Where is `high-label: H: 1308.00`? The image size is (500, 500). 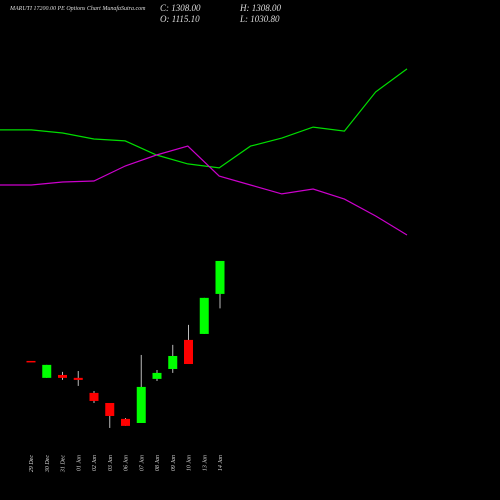
high-label: H: 1308.00 is located at coordinates (260, 8).